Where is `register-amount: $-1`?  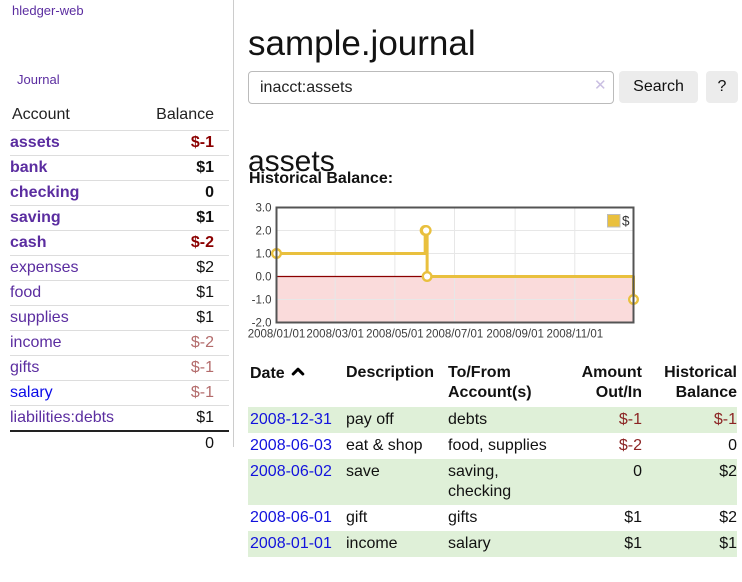 register-amount: $-1 is located at coordinates (630, 419).